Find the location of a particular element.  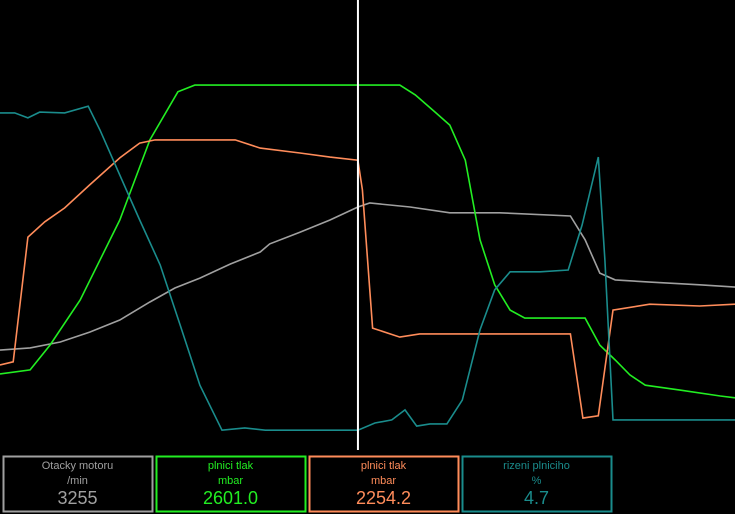

readout-unit: /min is located at coordinates (77, 481).